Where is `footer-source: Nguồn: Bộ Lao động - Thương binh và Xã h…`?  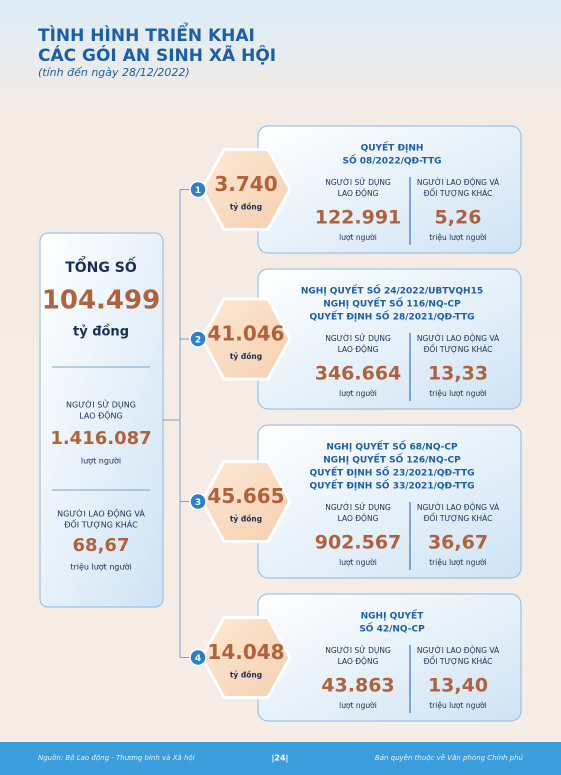
footer-source: Nguồn: Bộ Lao động - Thương binh và Xã h… is located at coordinates (116, 758).